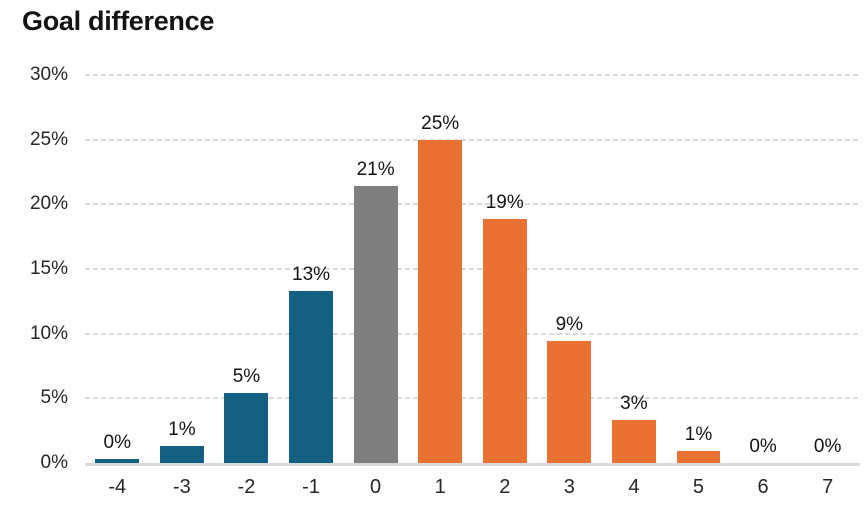 Image resolution: width=866 pixels, height=509 pixels. I want to click on bar-slot: 5%, so click(246, 269).